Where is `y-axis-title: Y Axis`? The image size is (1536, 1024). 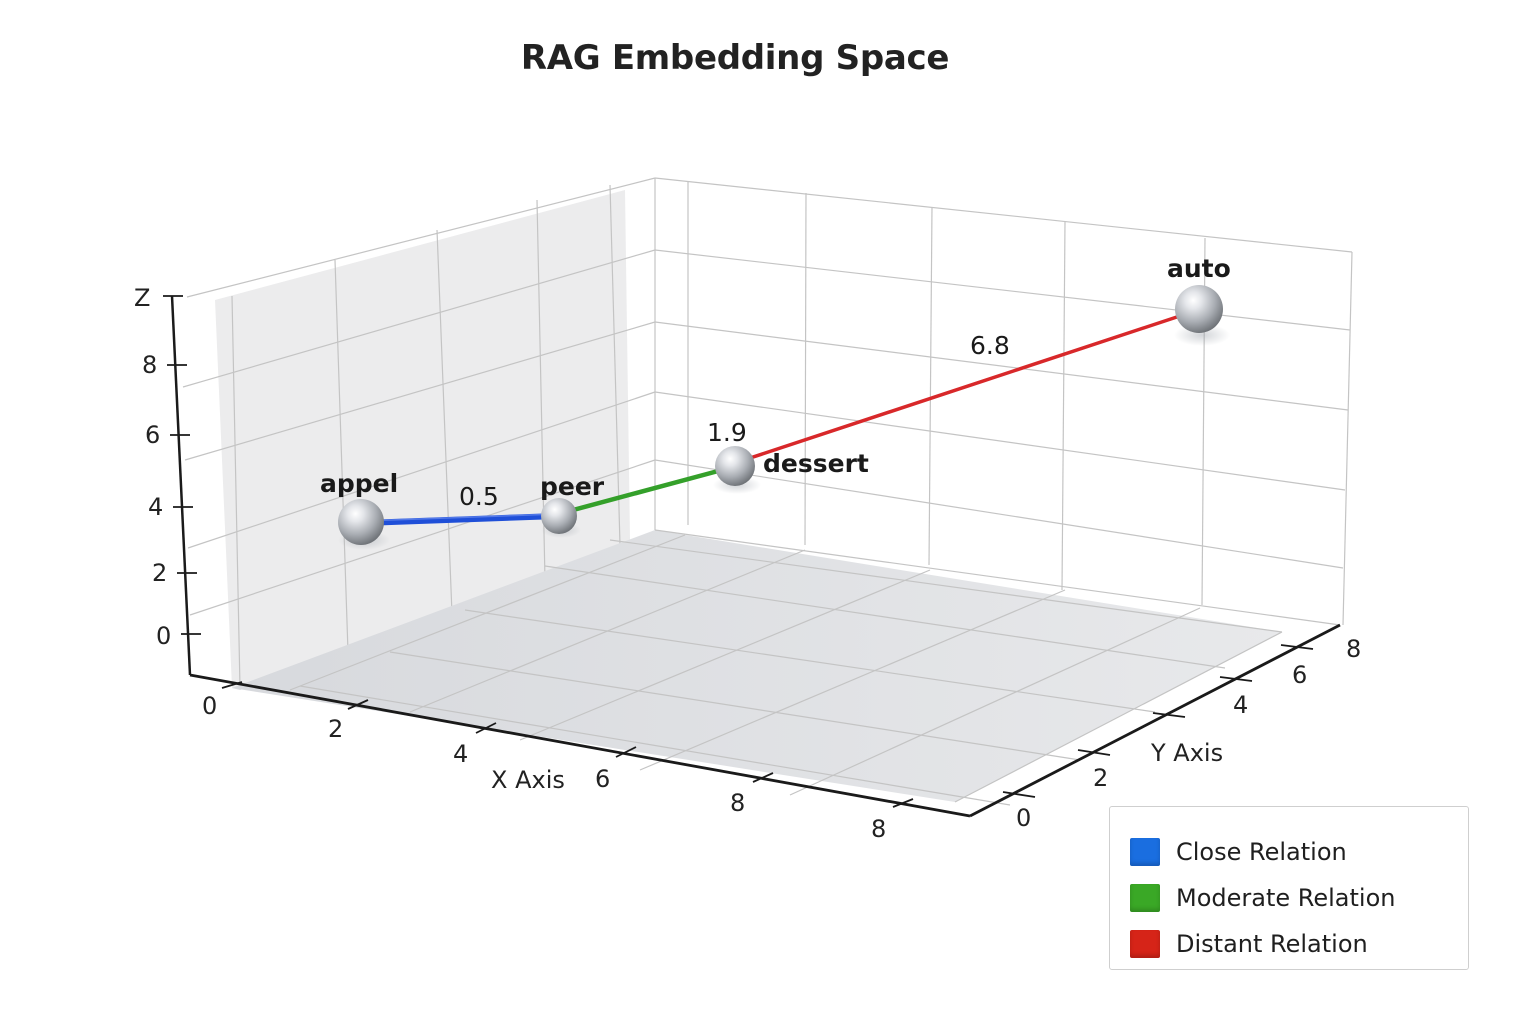 y-axis-title: Y Axis is located at coordinates (1186, 753).